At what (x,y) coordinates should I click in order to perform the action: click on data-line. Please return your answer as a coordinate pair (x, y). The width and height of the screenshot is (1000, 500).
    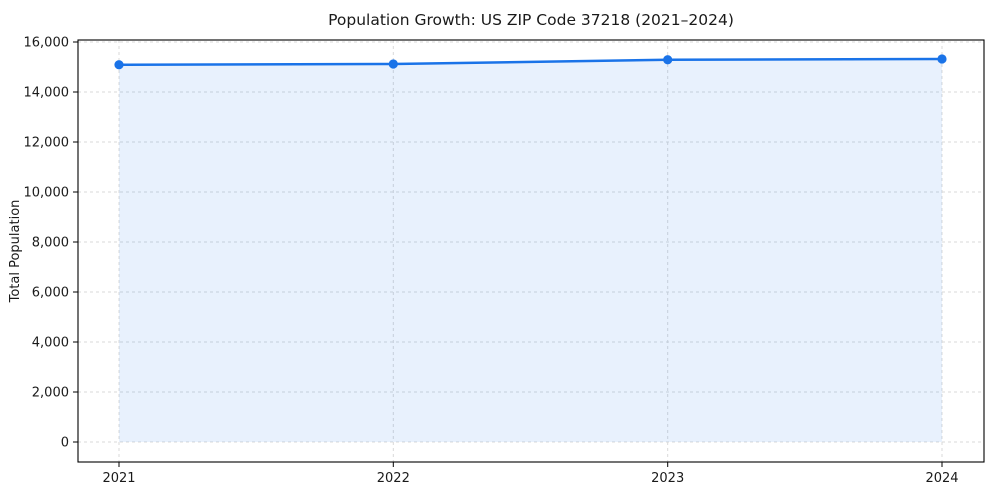
    Looking at the image, I should click on (530, 61).